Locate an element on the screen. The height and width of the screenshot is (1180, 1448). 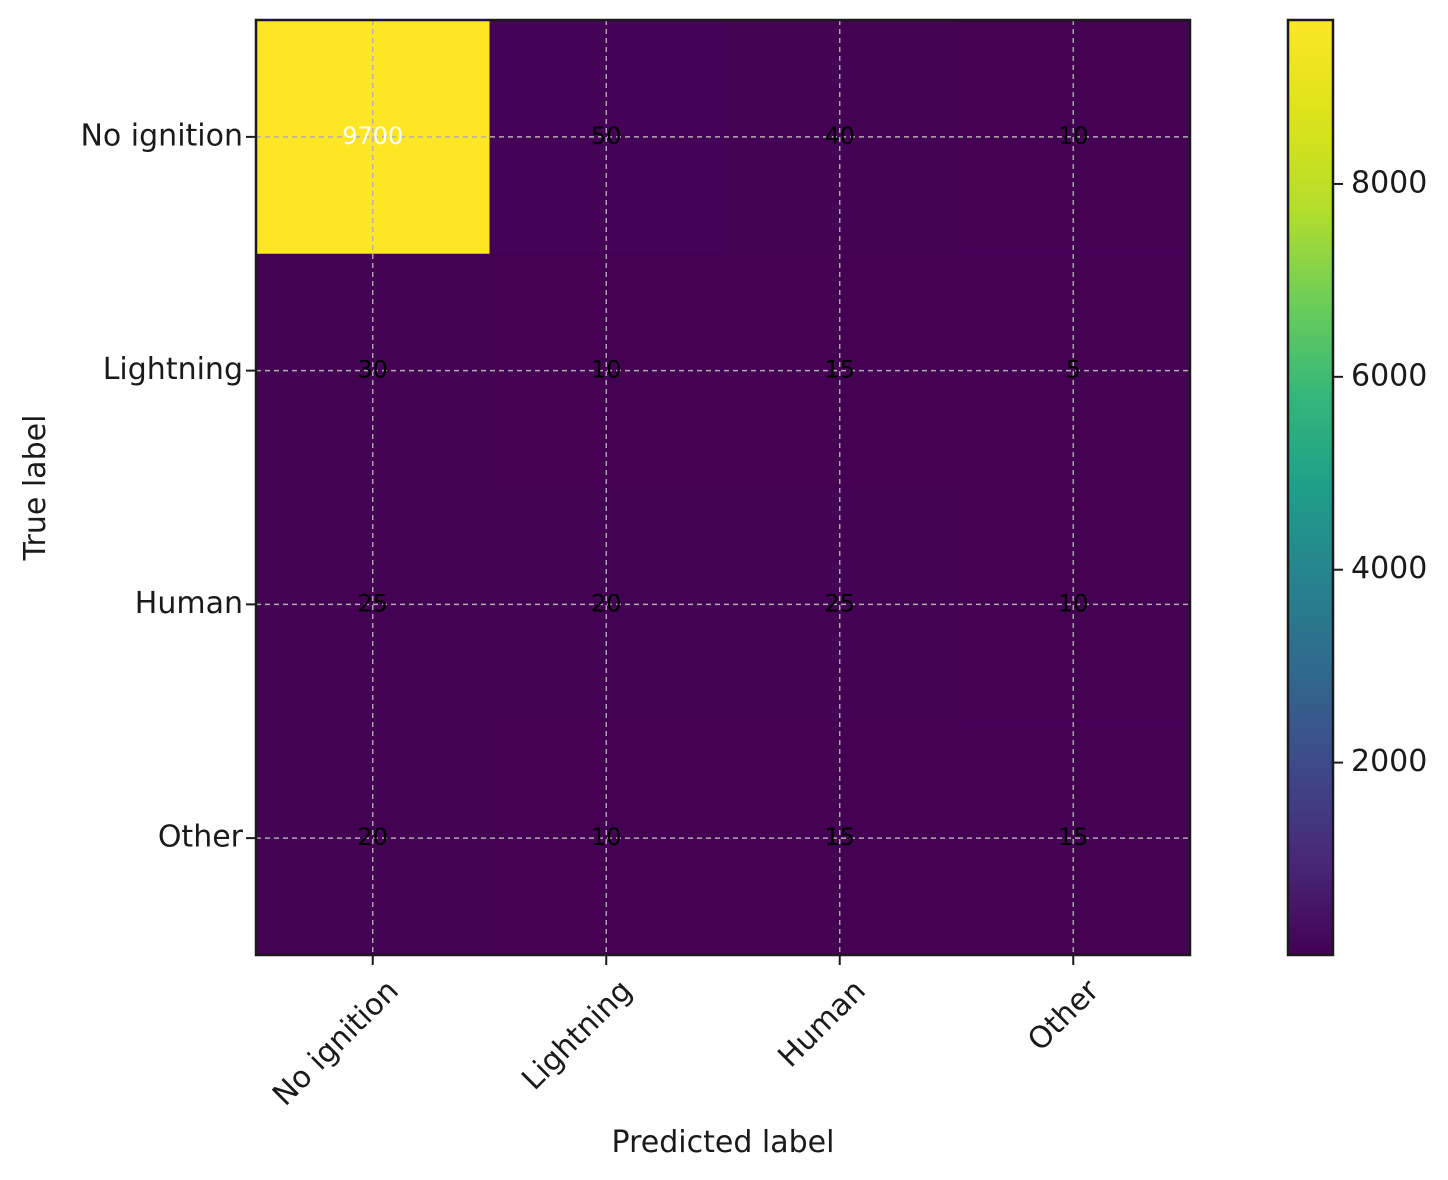
cell-value-label: 40 is located at coordinates (839, 136).